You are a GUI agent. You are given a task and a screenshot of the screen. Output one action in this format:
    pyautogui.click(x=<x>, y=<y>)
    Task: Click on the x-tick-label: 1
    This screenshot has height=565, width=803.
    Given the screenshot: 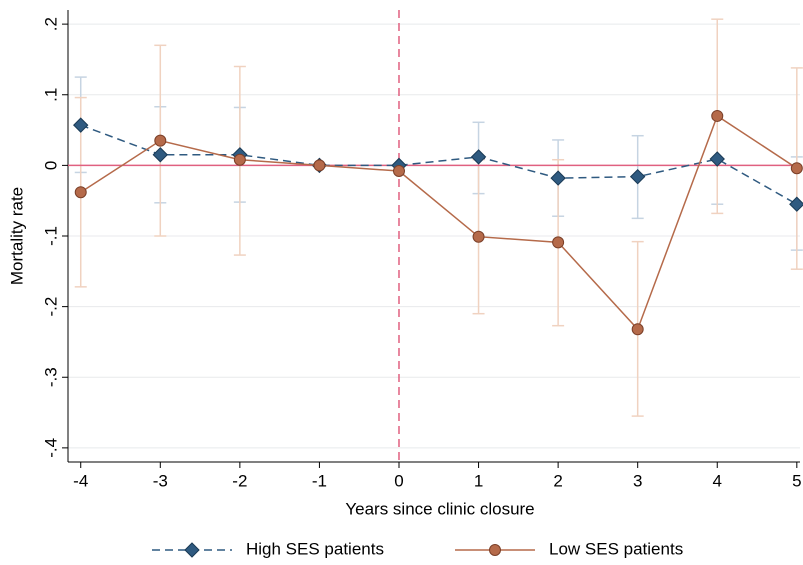 What is the action you would take?
    pyautogui.click(x=478, y=480)
    